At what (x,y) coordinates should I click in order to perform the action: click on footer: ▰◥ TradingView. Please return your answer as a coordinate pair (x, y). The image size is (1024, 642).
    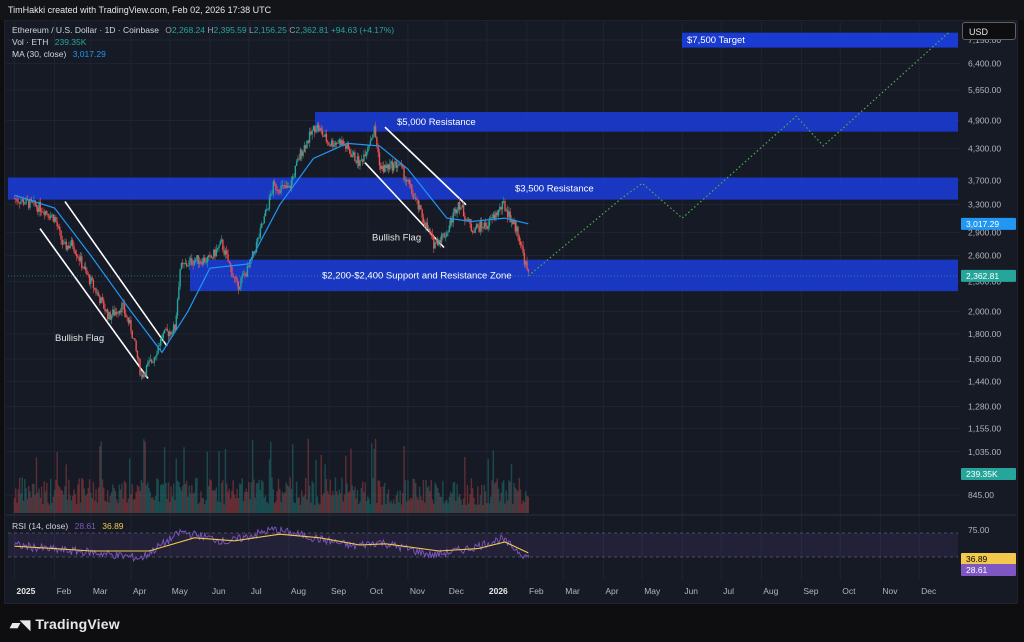
    Looking at the image, I should click on (512, 623).